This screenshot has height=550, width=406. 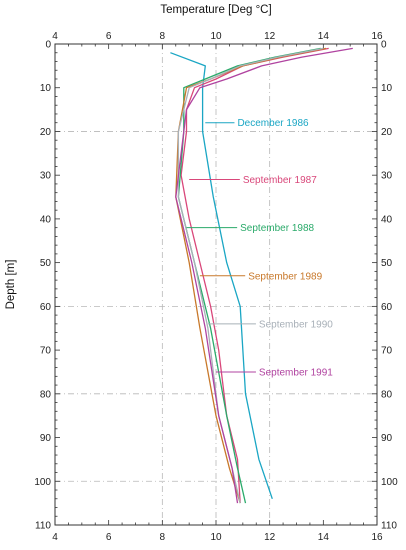 I want to click on x-tick-label-bottom: 10, so click(x=216, y=537).